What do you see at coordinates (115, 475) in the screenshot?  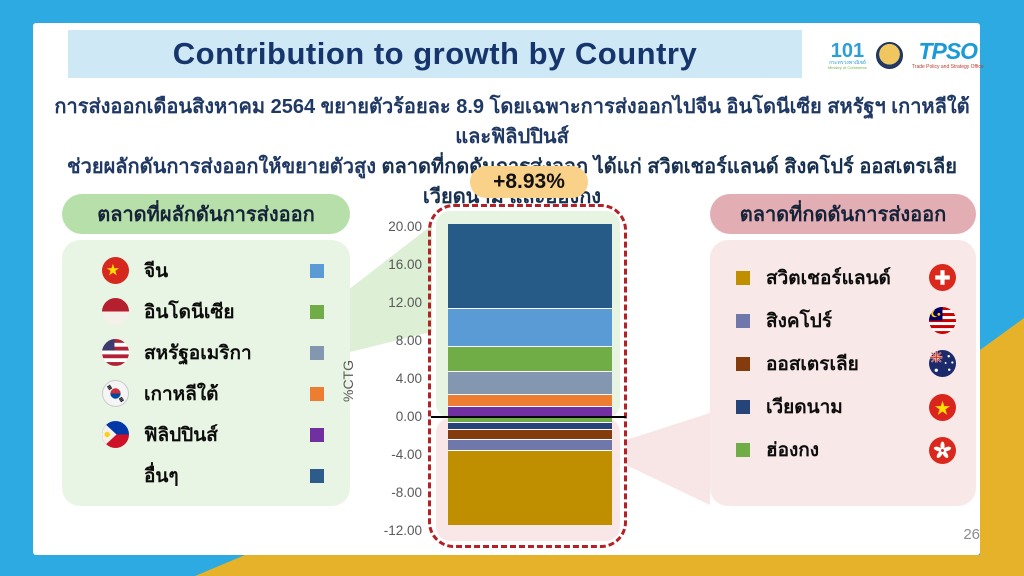 I see `no-flag-spacer` at bounding box center [115, 475].